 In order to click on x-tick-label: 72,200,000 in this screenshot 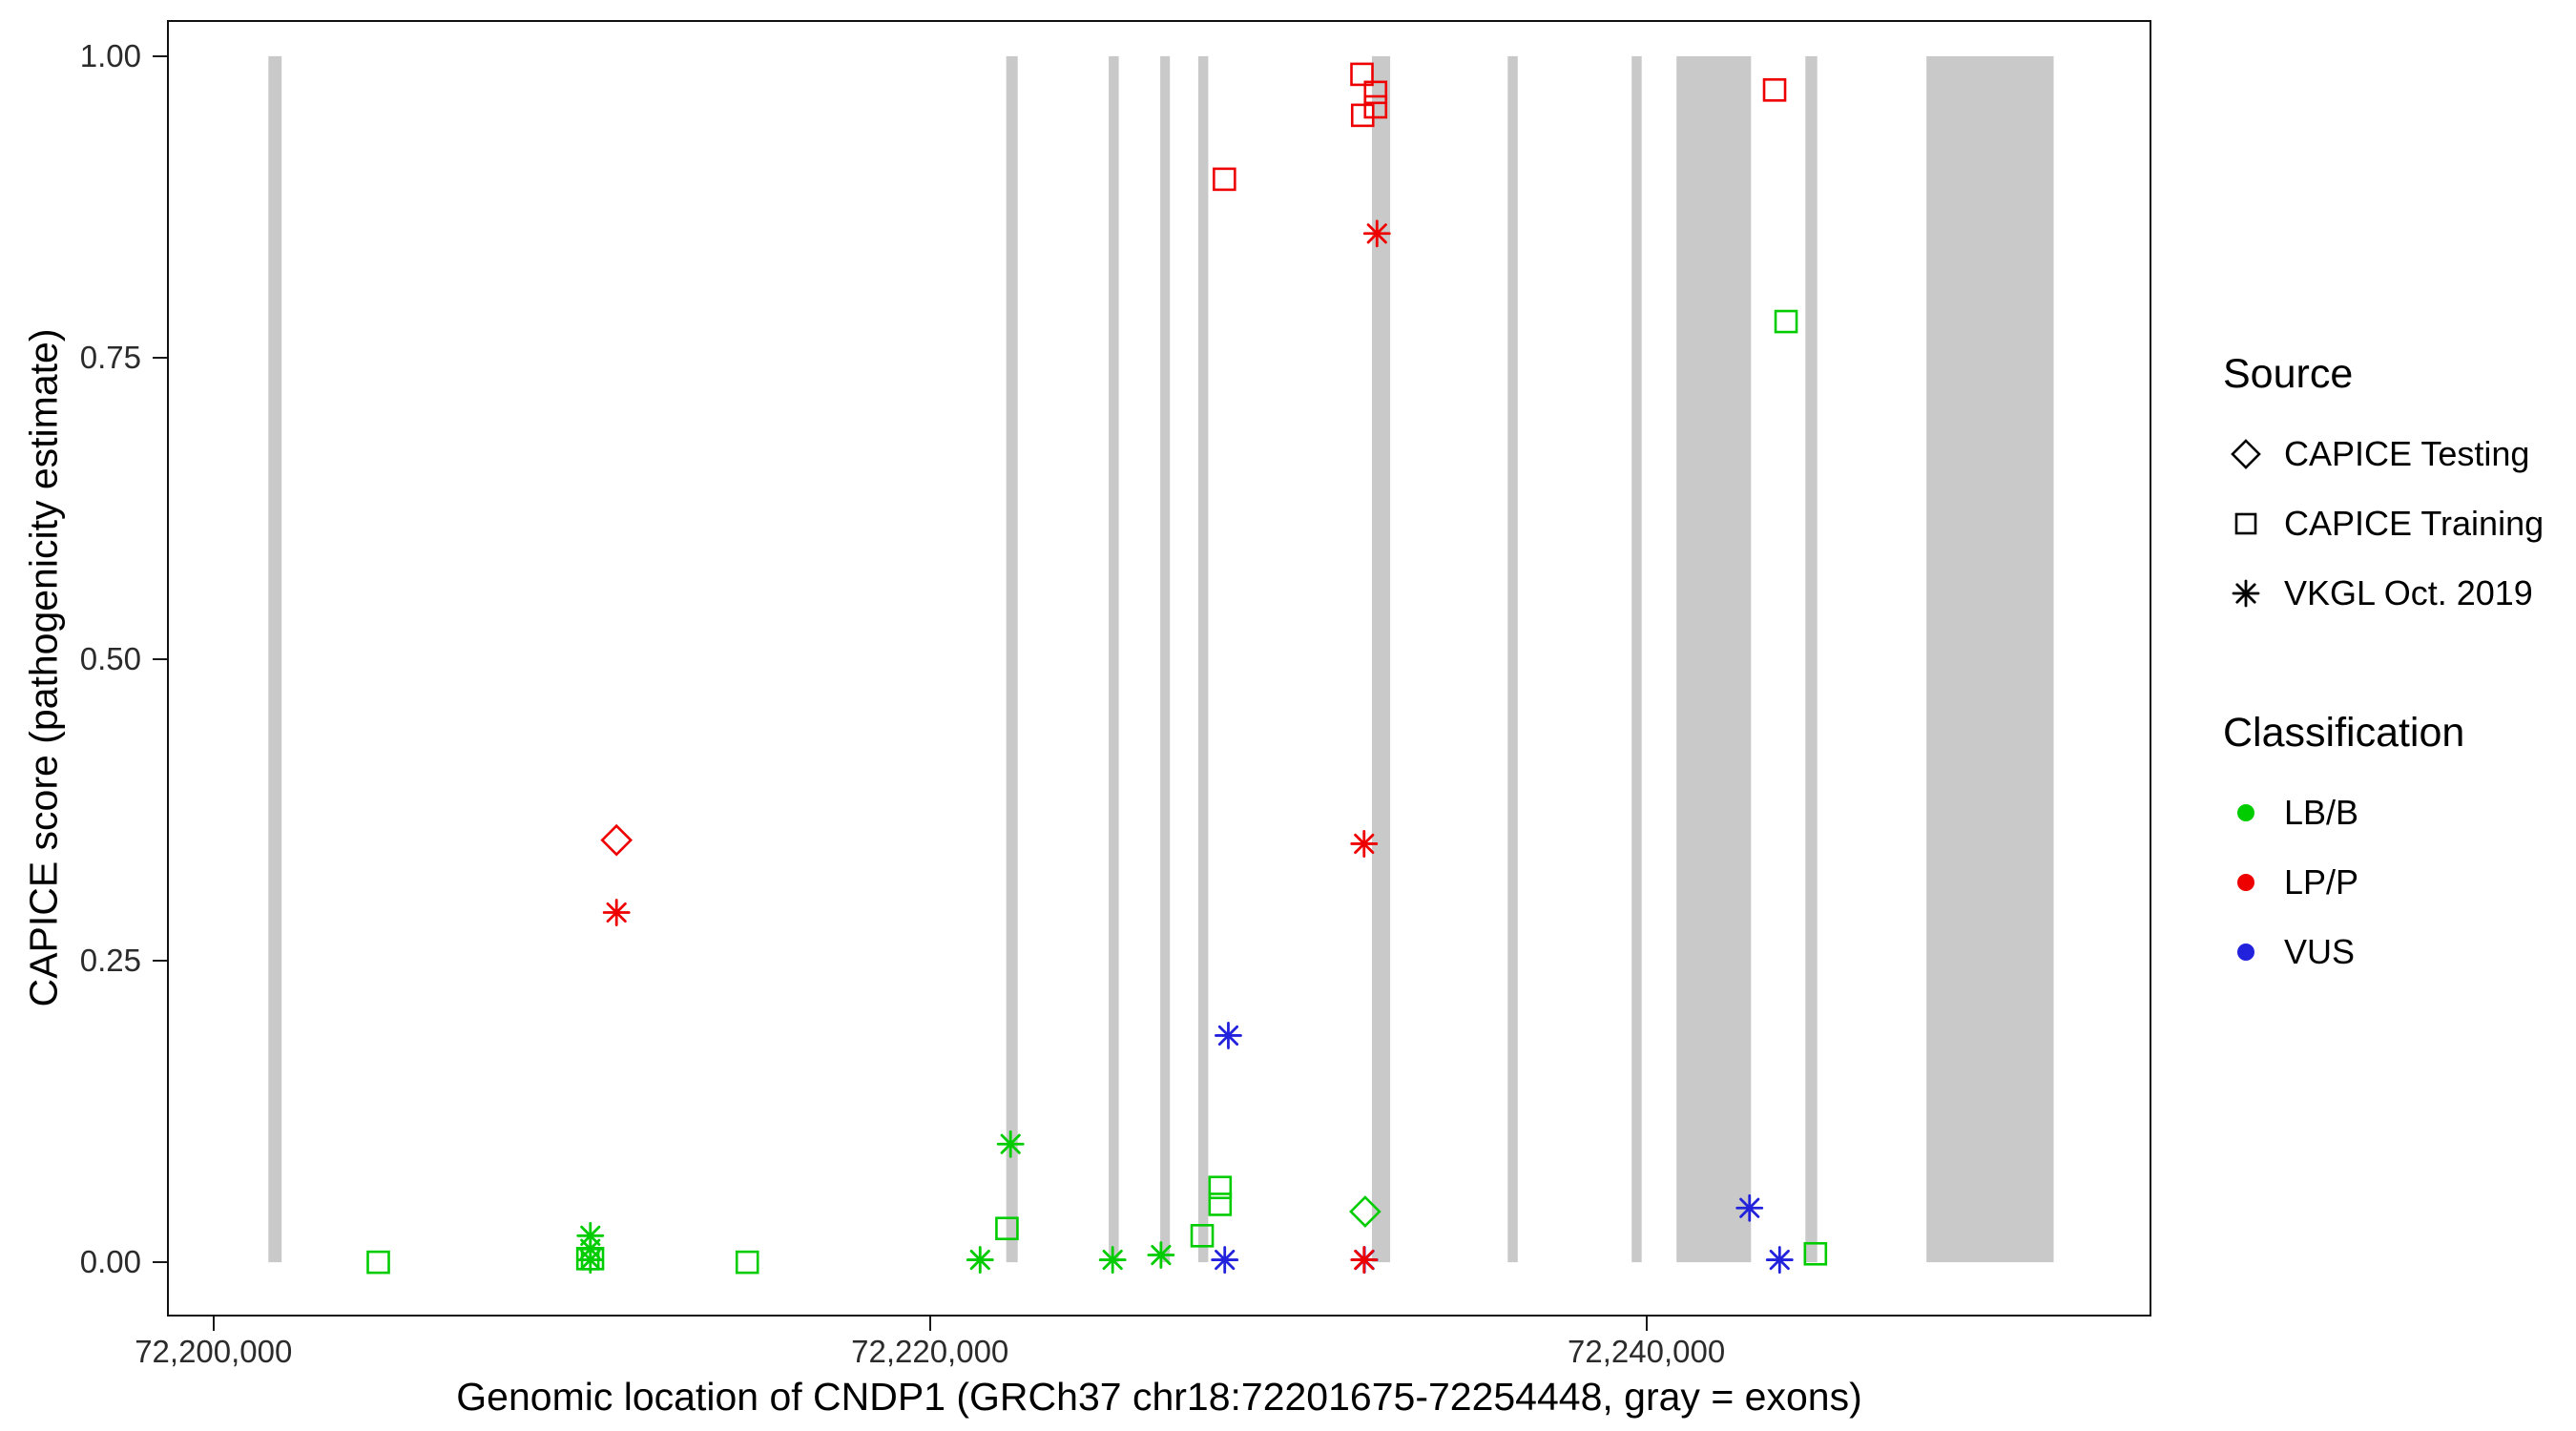, I will do `click(214, 1351)`.